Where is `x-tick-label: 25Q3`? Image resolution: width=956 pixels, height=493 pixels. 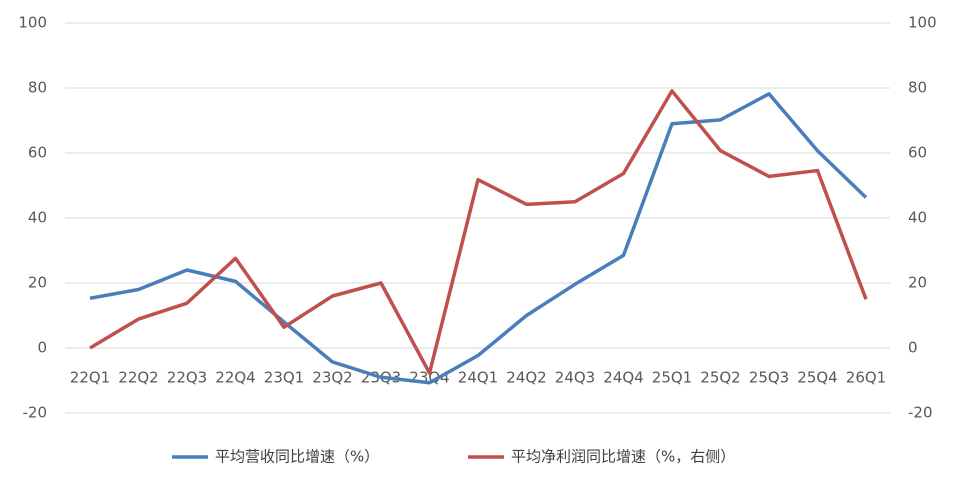
x-tick-label: 25Q3 is located at coordinates (769, 378).